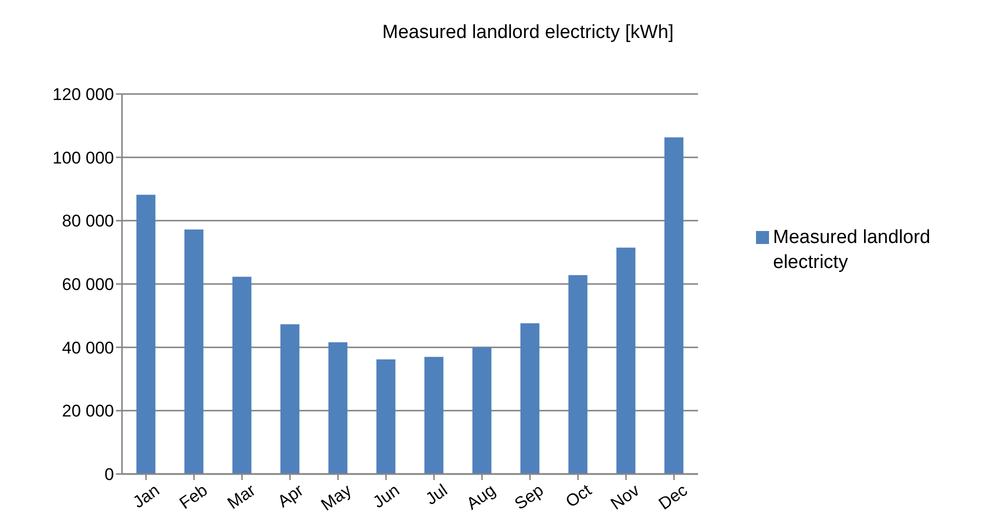 This screenshot has width=990, height=526. What do you see at coordinates (83, 158) in the screenshot?
I see `y-tick-label: 100 000` at bounding box center [83, 158].